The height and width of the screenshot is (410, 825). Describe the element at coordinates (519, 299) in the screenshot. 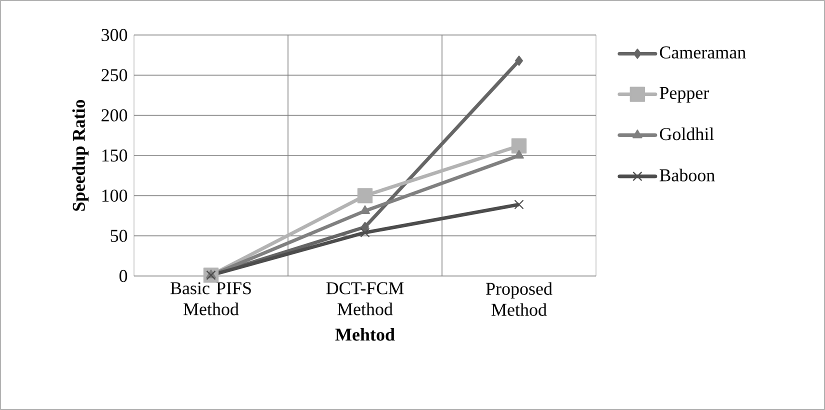

I see `x-tick-label: Proposed Method` at that location.